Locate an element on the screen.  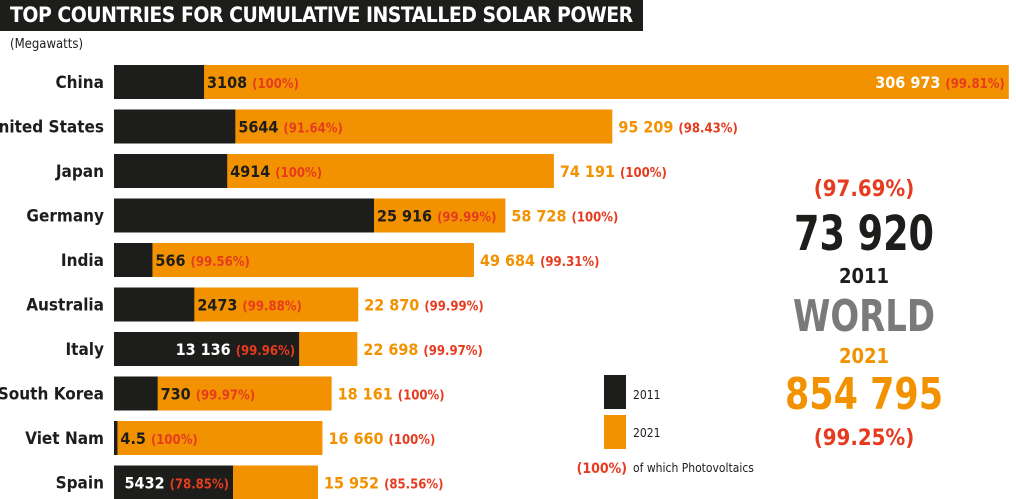
label-2011: 5432 (78.85%) is located at coordinates (177, 483).